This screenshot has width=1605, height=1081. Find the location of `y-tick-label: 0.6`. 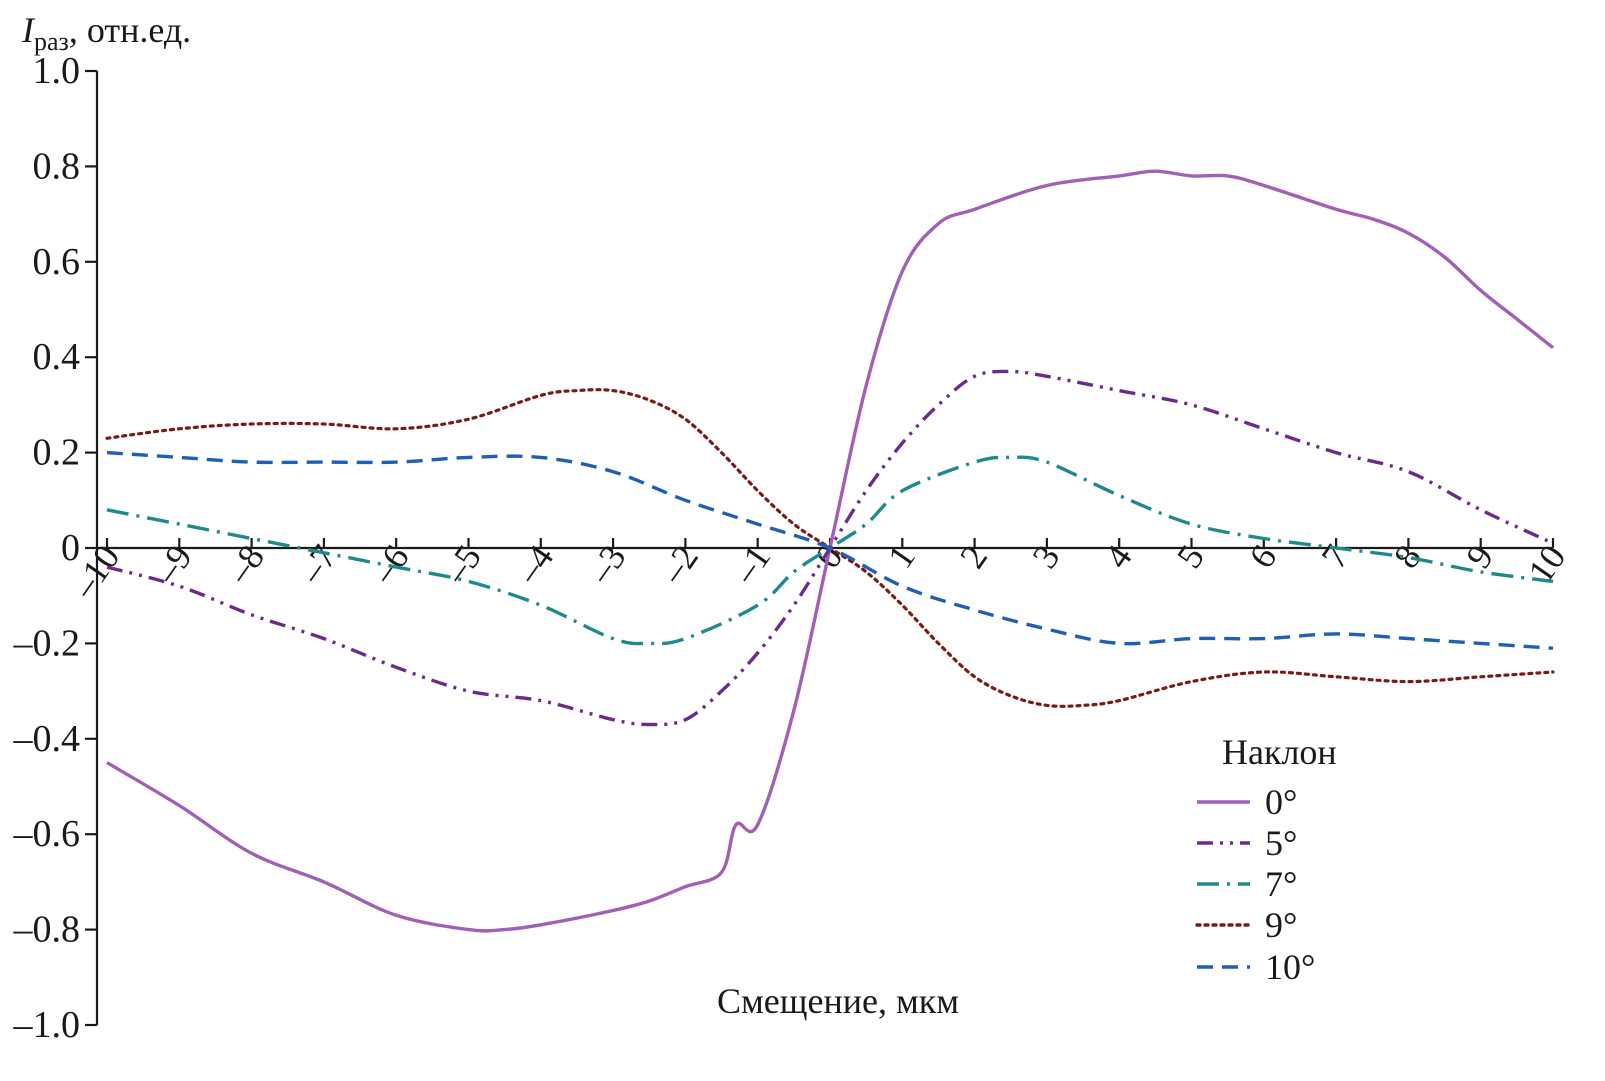

y-tick-label: 0.6 is located at coordinates (57, 262).